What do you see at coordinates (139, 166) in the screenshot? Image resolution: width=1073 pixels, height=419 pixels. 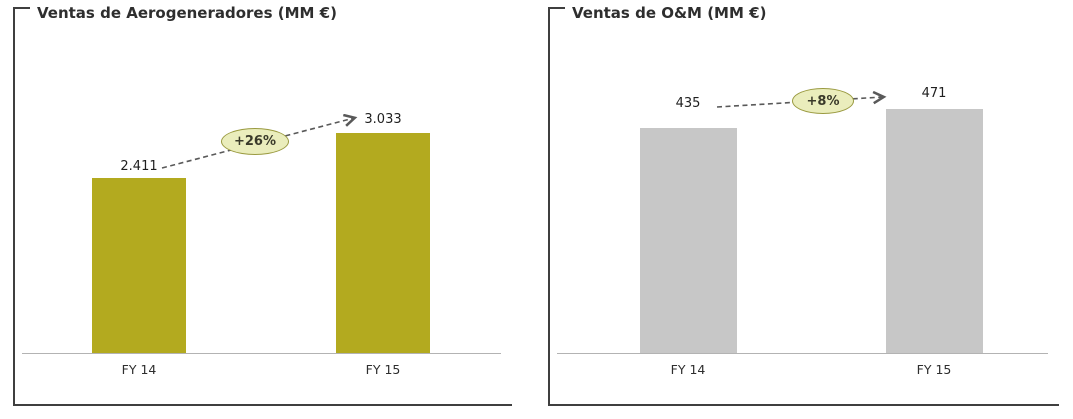 I see `bar-value-label: 2.411` at bounding box center [139, 166].